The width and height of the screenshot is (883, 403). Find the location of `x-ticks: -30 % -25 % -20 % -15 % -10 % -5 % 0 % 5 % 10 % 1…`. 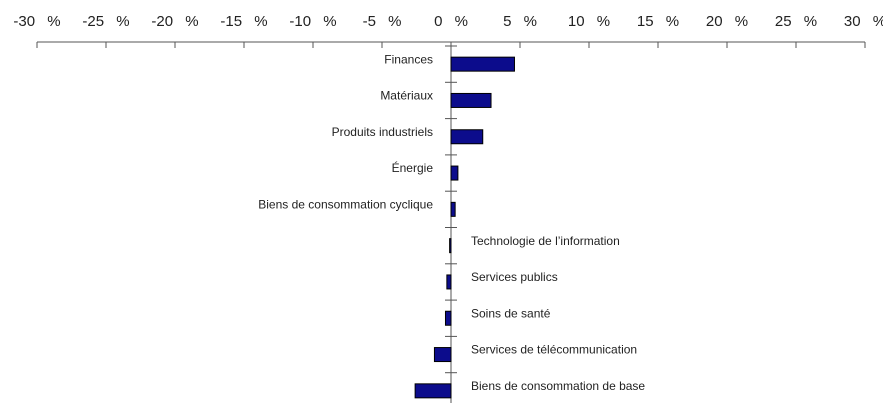

x-ticks: -30 % -25 % -20 % -15 % -10 % -5 % 0 % 5 % 10 % 1… is located at coordinates (448, 30).